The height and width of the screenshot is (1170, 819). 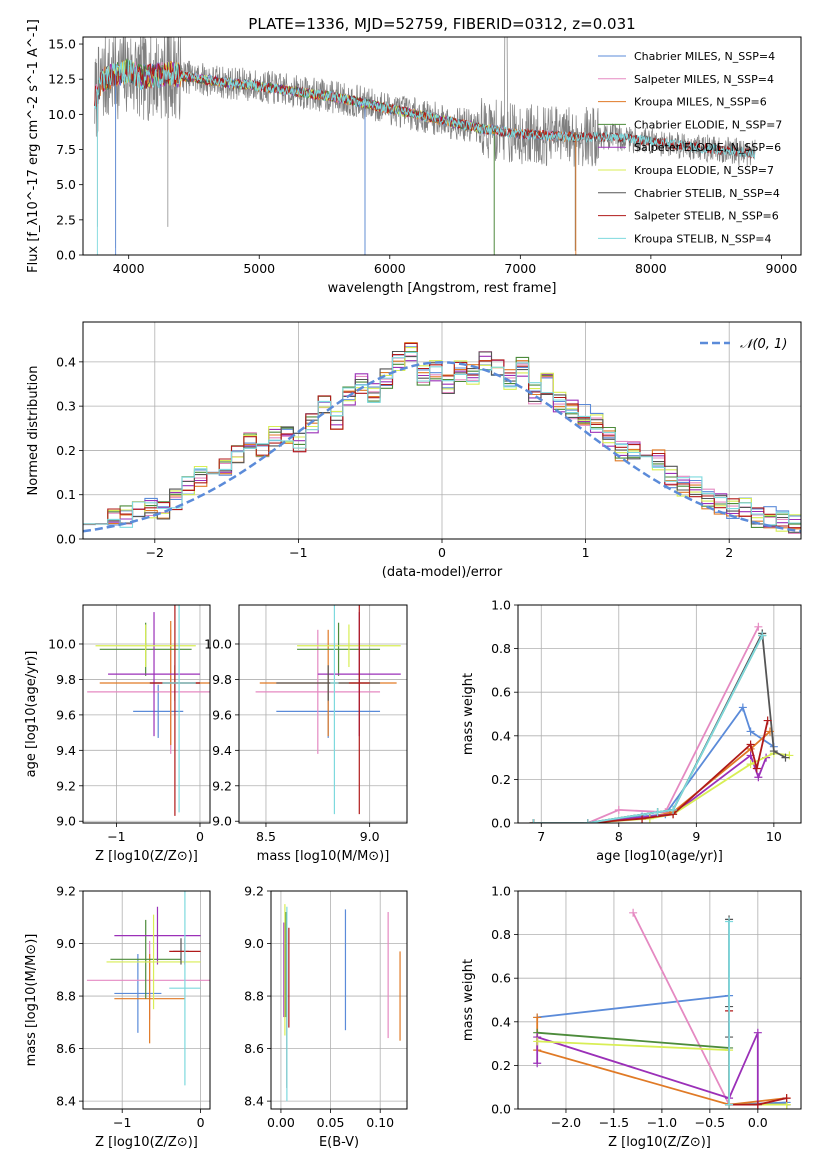 I want to click on x-tick-label: 8.5, so click(x=266, y=836).